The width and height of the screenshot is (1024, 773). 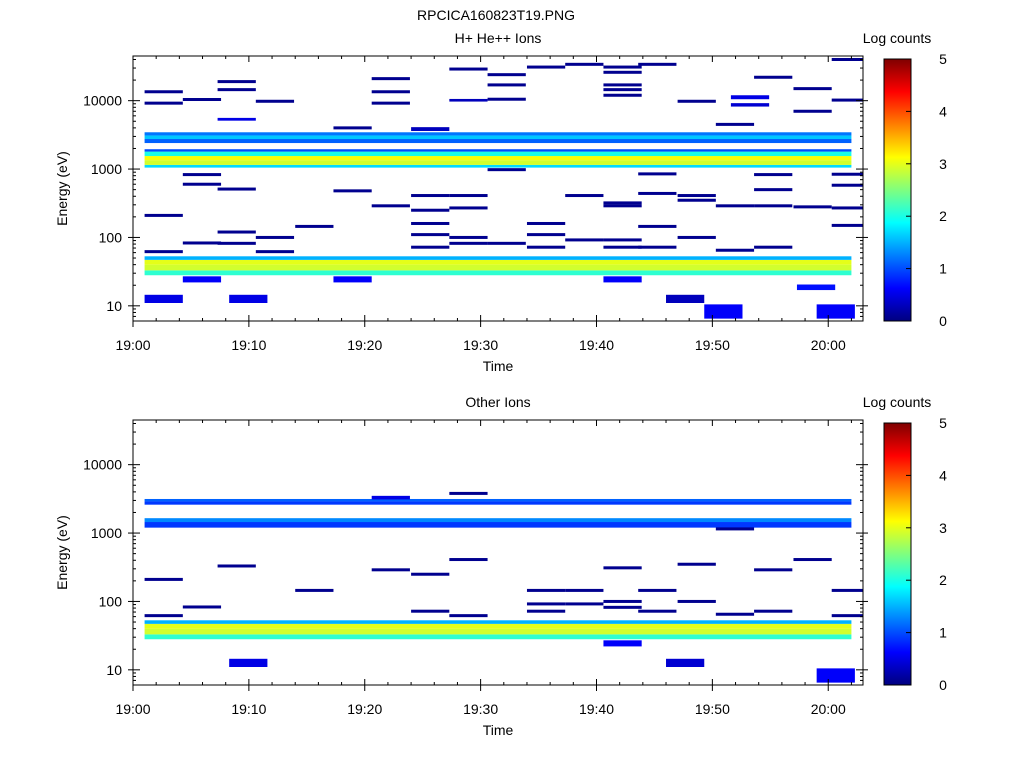 I want to click on colorbar-tick-label: 3, so click(x=943, y=164).